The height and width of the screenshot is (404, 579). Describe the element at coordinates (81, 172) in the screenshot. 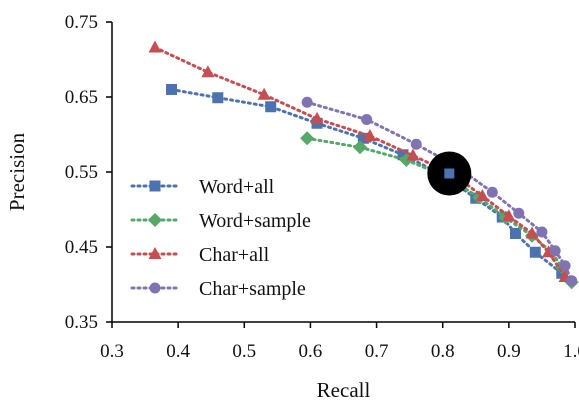

I see `y-tick-label: 0.55` at that location.